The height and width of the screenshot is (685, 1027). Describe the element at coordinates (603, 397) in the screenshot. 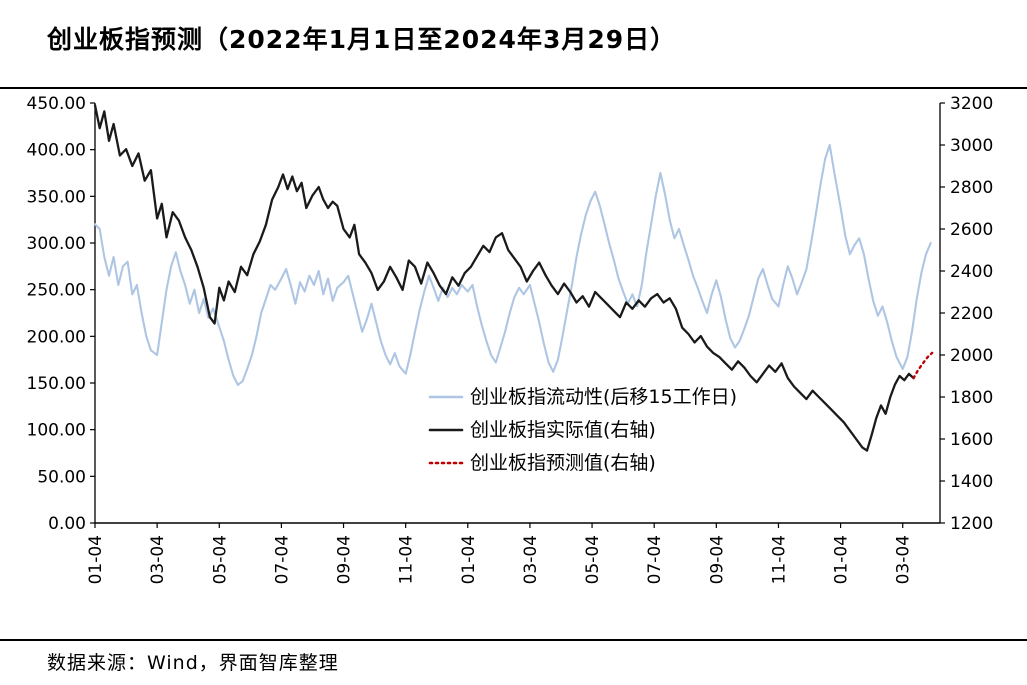

I see `legend-label: 创业板指流动性(后移15工作日)` at that location.